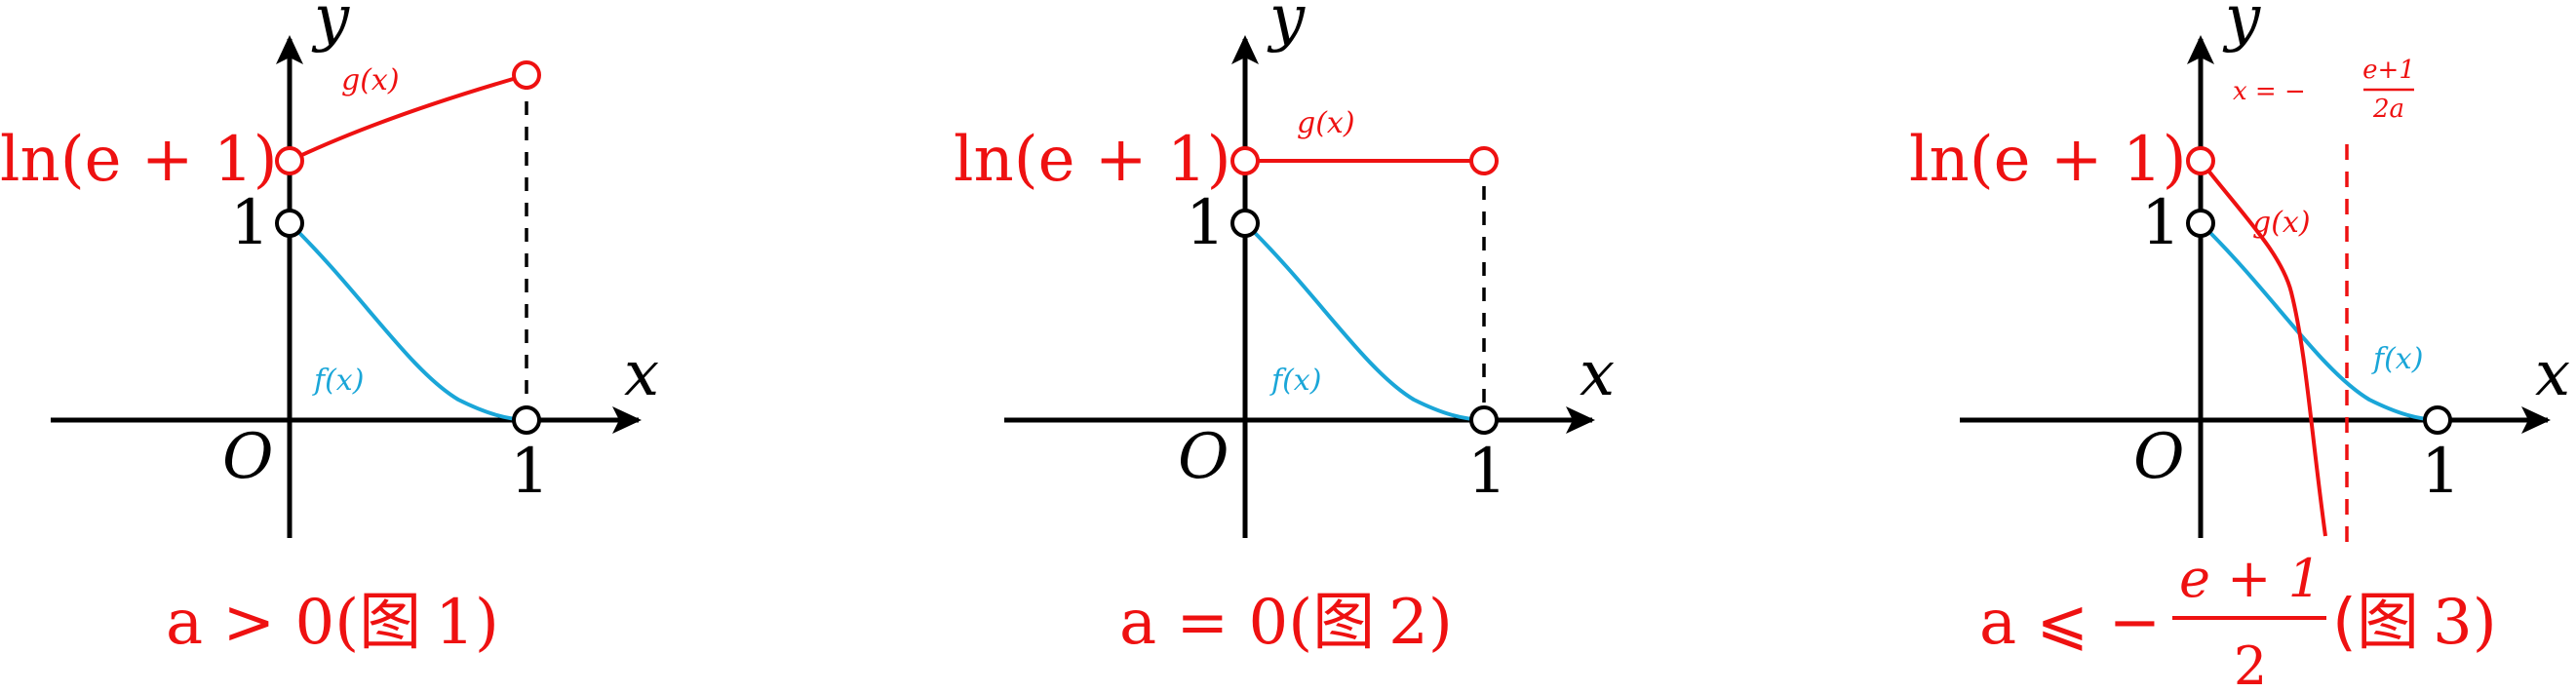 The width and height of the screenshot is (2576, 692). I want to click on caption-num: 3), so click(2465, 623).